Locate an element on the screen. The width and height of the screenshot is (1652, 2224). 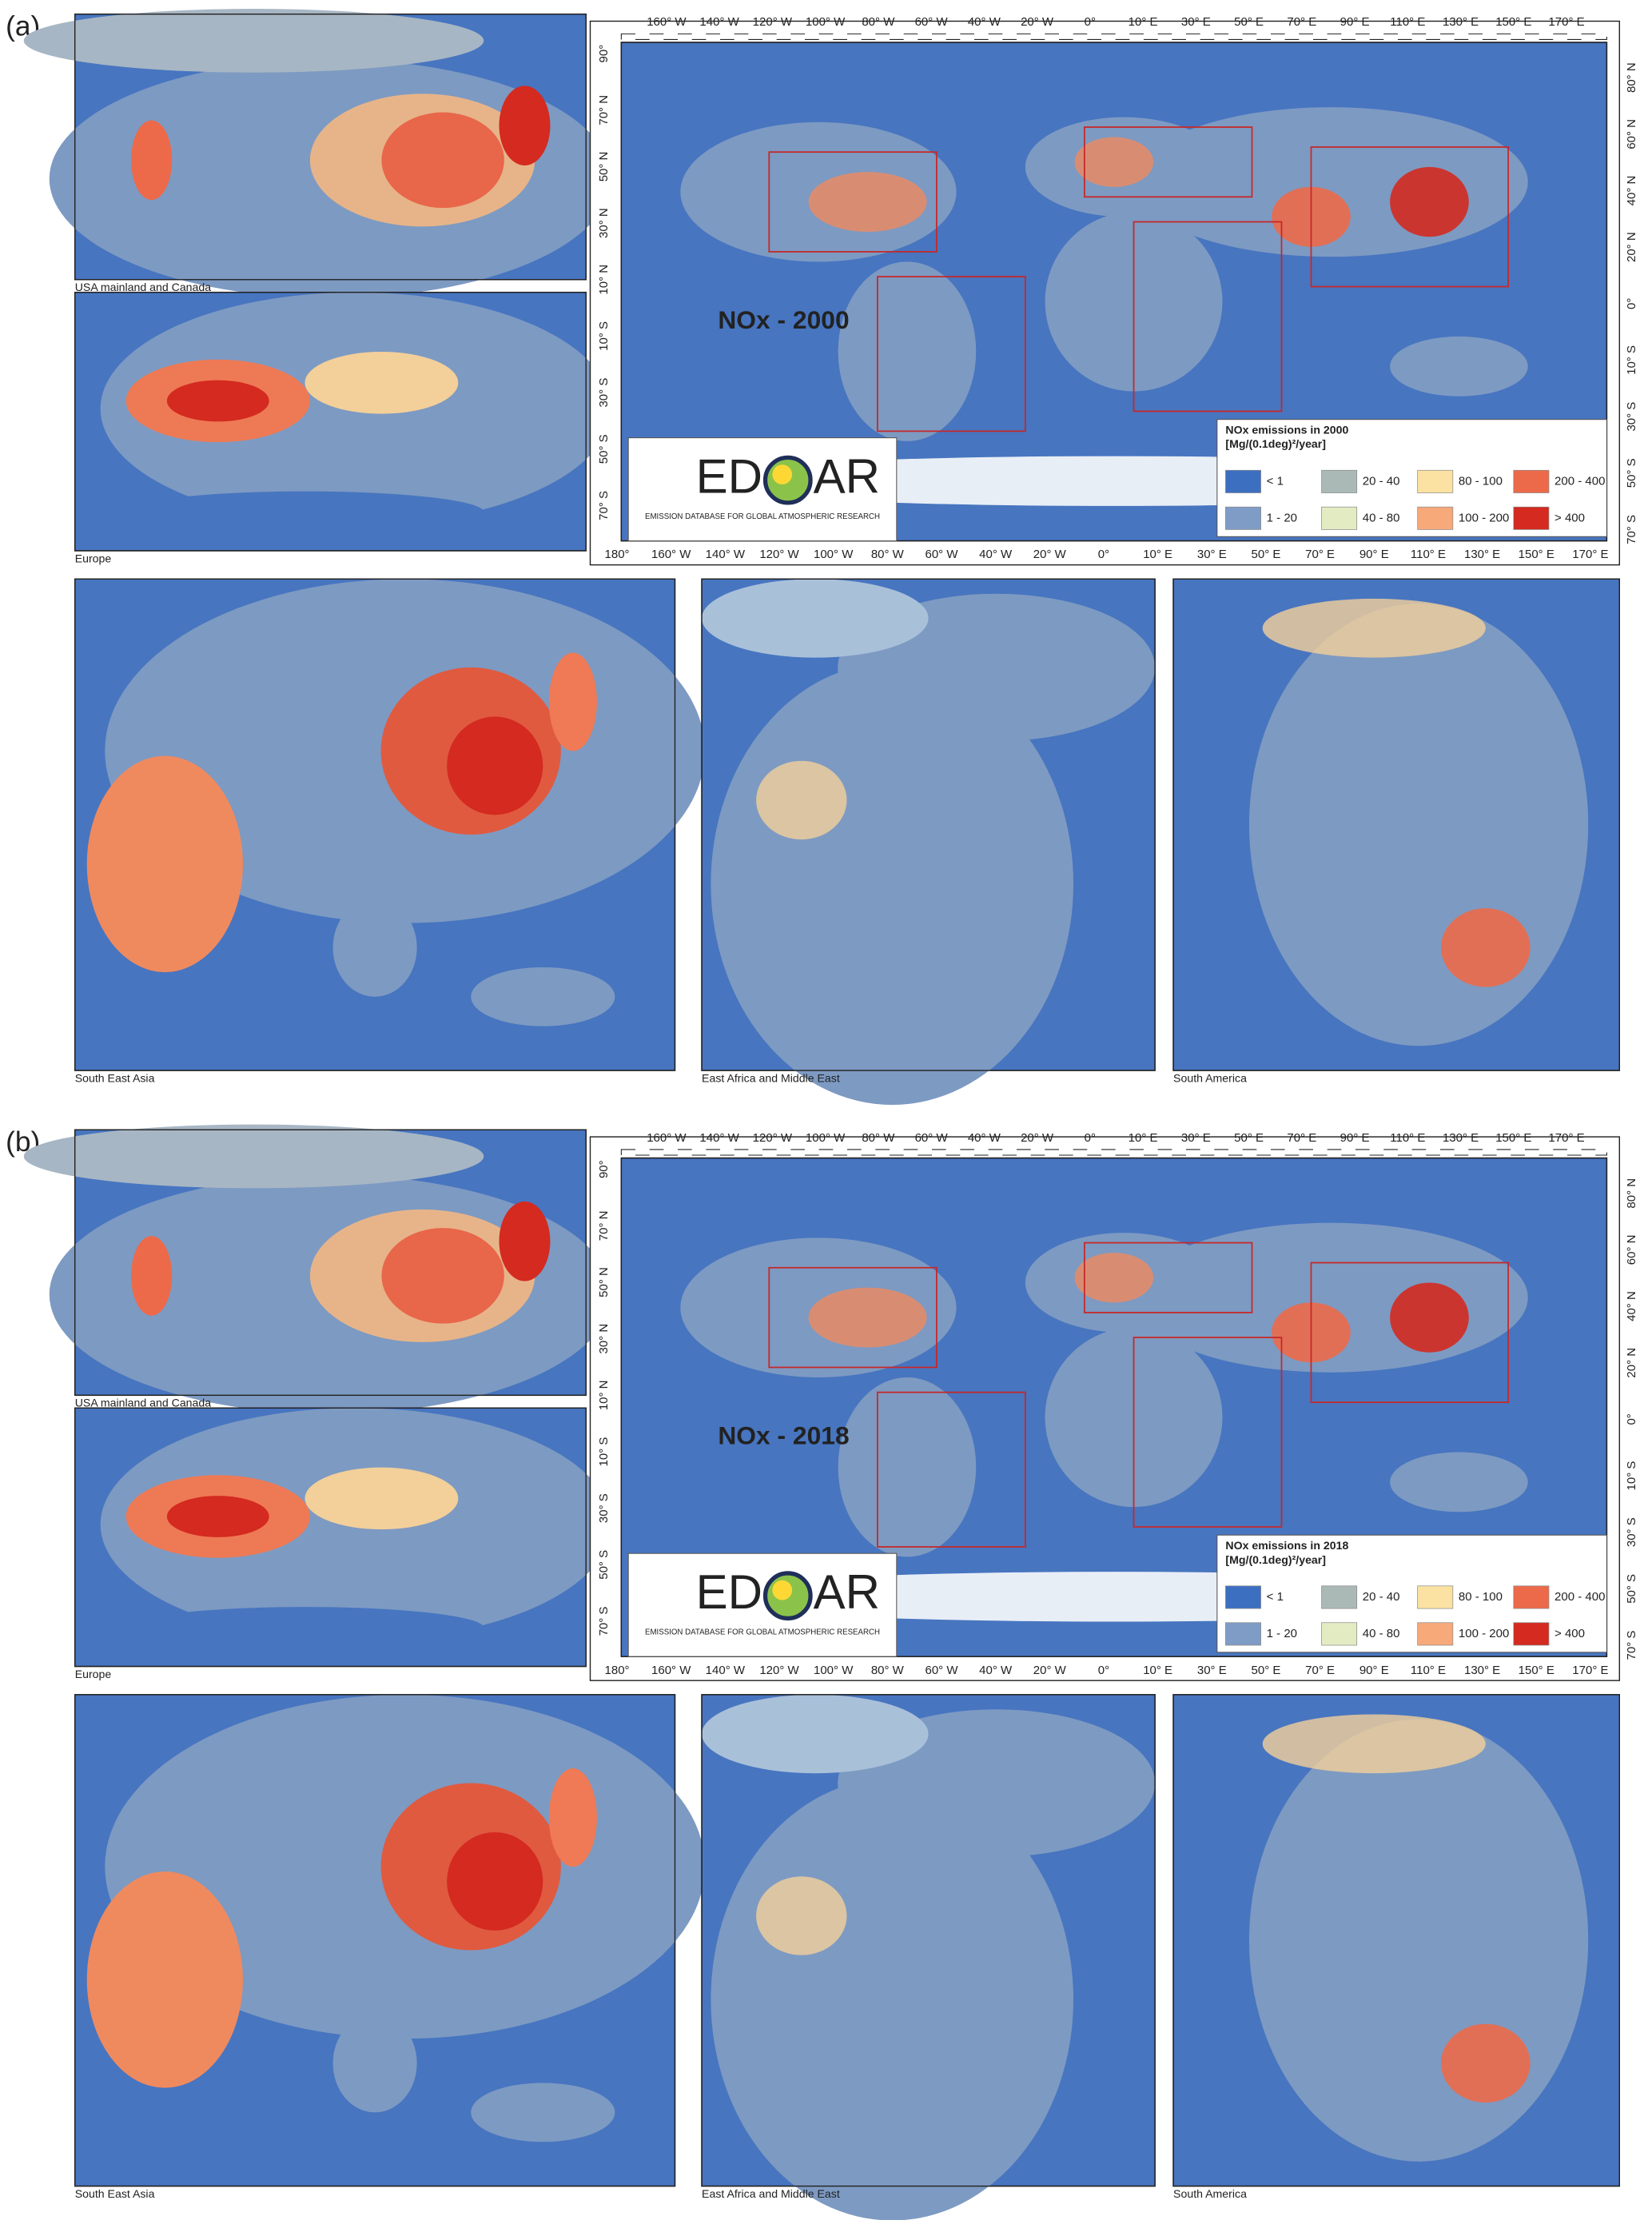
inset-label: East Africa and Middle East is located at coordinates (771, 2194).